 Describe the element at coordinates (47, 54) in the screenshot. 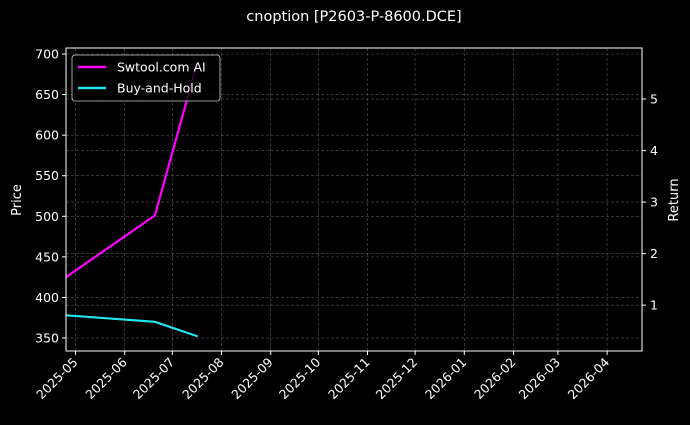

I see `y-tick-label: 700` at that location.